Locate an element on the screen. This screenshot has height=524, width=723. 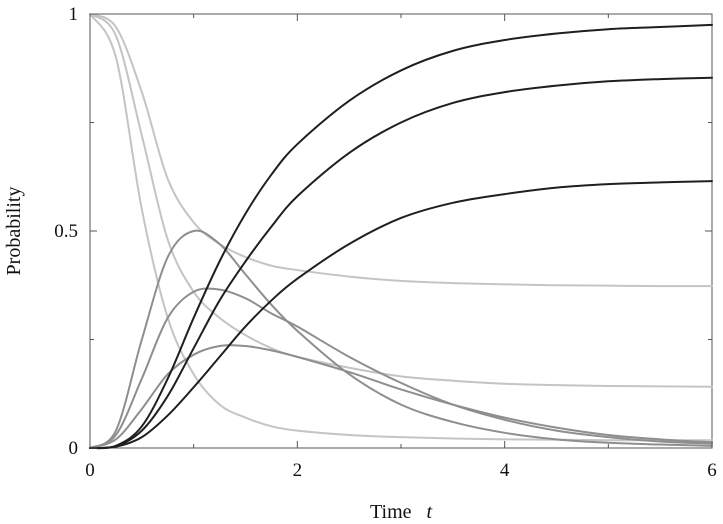
y-tick-label: 1 is located at coordinates (74, 14).